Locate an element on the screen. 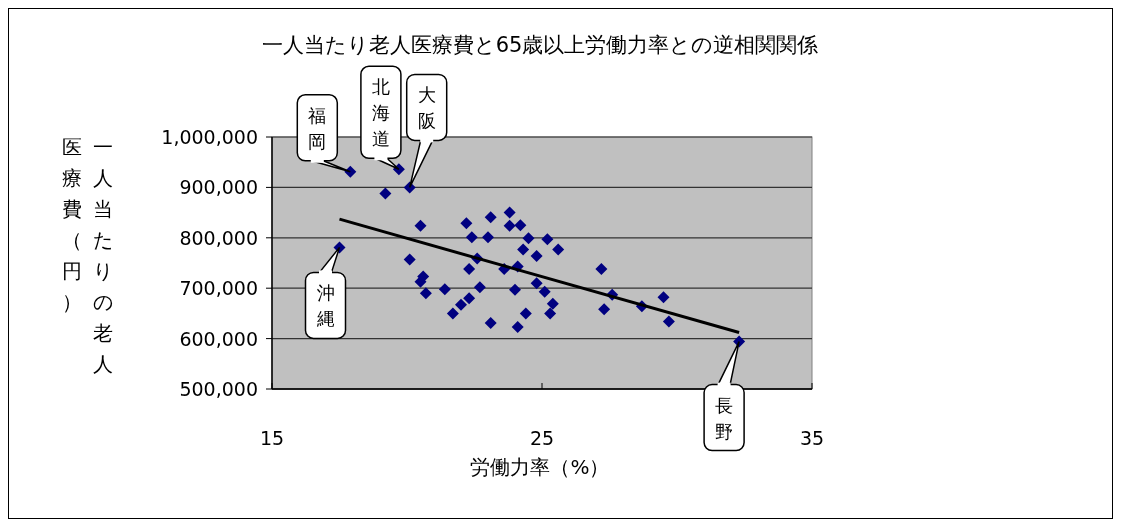 The height and width of the screenshot is (527, 1121). callout: 北海道 is located at coordinates (381, 117).